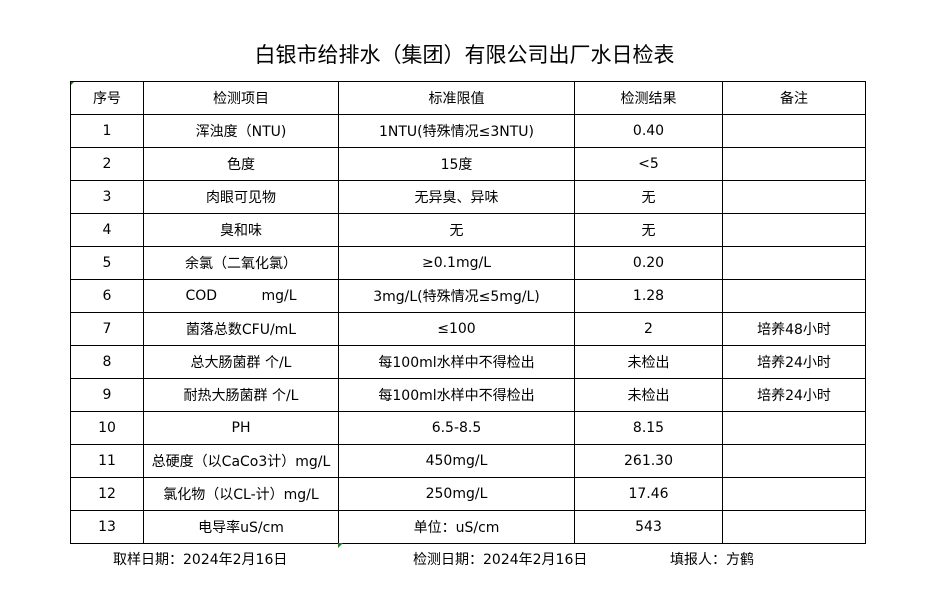 The height and width of the screenshot is (590, 929). Describe the element at coordinates (107, 395) in the screenshot. I see `index-cell: 9` at that location.